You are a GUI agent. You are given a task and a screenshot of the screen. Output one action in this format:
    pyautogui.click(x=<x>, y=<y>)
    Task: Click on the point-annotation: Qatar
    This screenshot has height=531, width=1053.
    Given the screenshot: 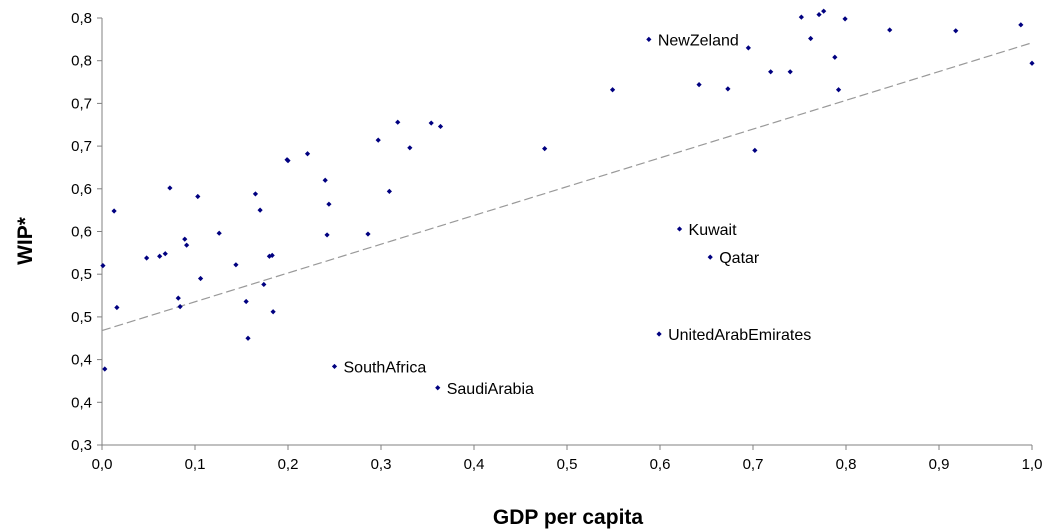 What is the action you would take?
    pyautogui.click(x=739, y=258)
    